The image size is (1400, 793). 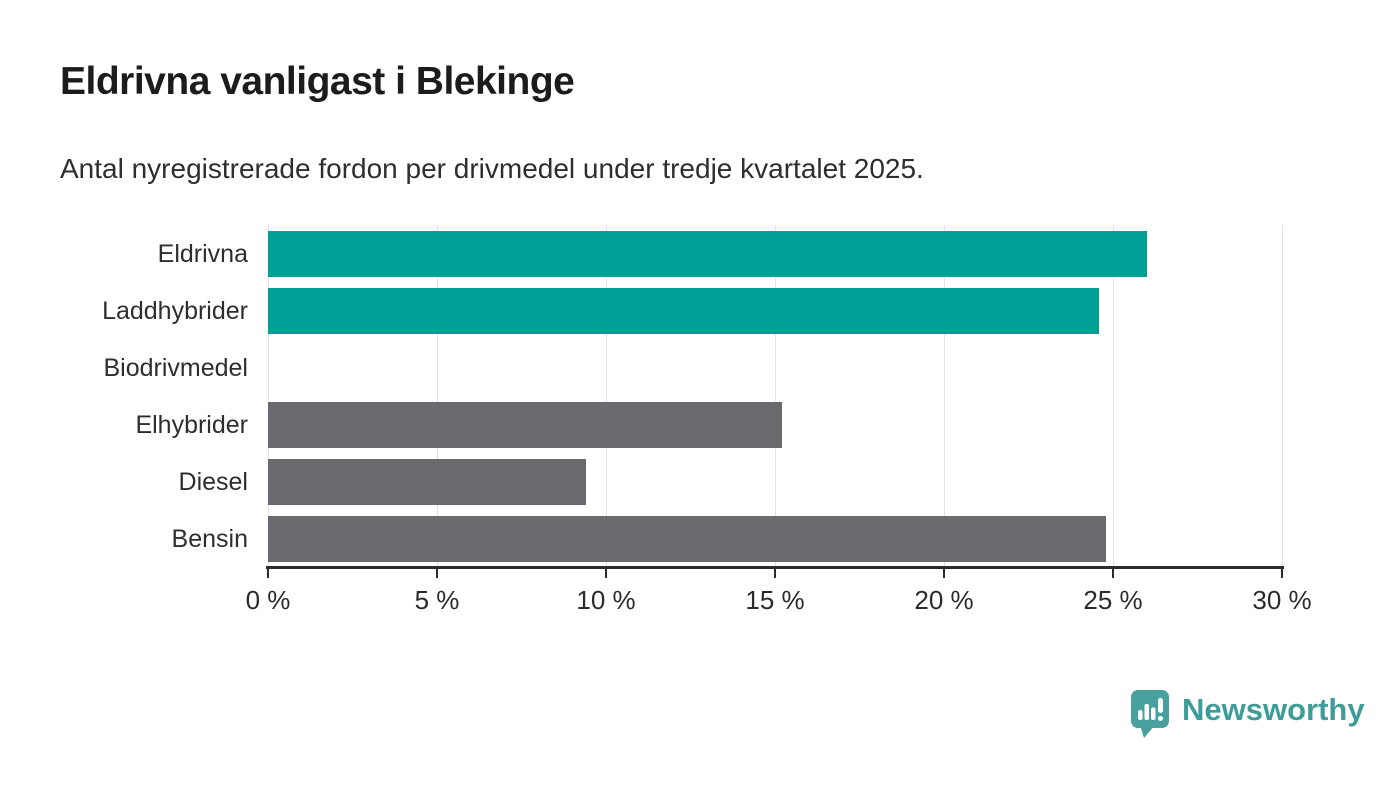 What do you see at coordinates (684, 310) in the screenshot?
I see `bar-laddhybrider` at bounding box center [684, 310].